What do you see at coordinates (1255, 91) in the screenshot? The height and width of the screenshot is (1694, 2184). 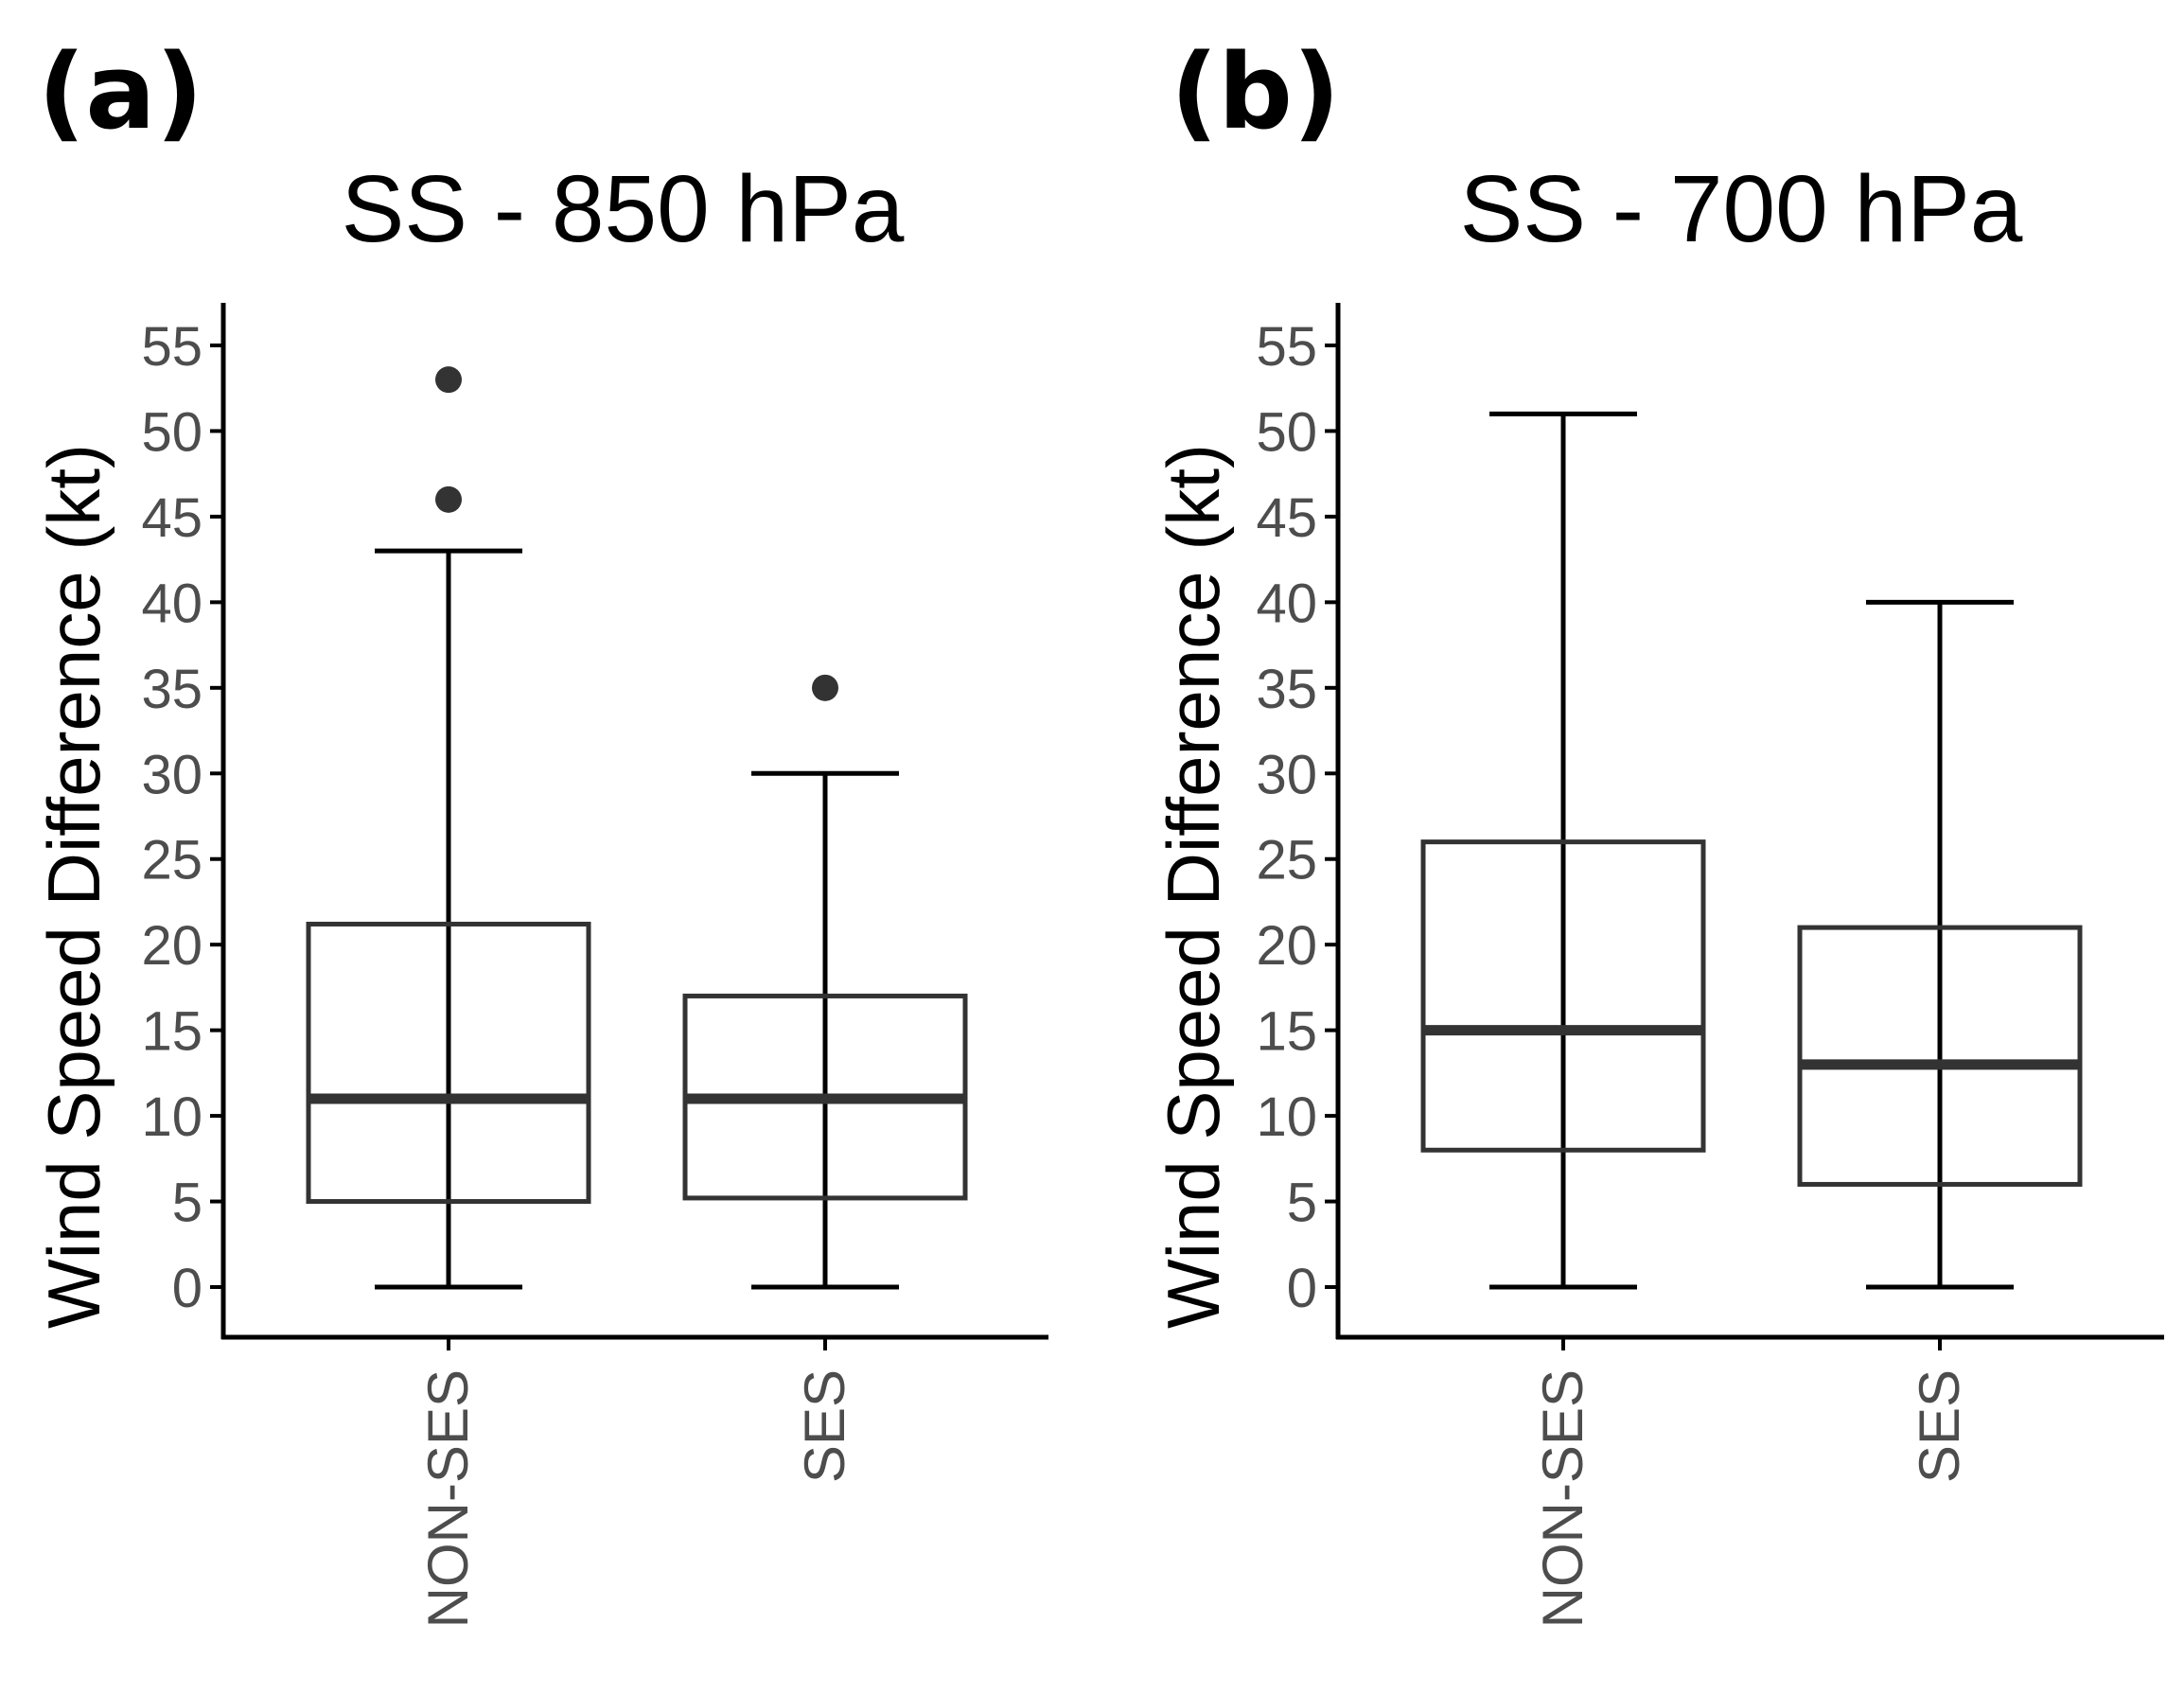 I see `panel-label: (b)` at bounding box center [1255, 91].